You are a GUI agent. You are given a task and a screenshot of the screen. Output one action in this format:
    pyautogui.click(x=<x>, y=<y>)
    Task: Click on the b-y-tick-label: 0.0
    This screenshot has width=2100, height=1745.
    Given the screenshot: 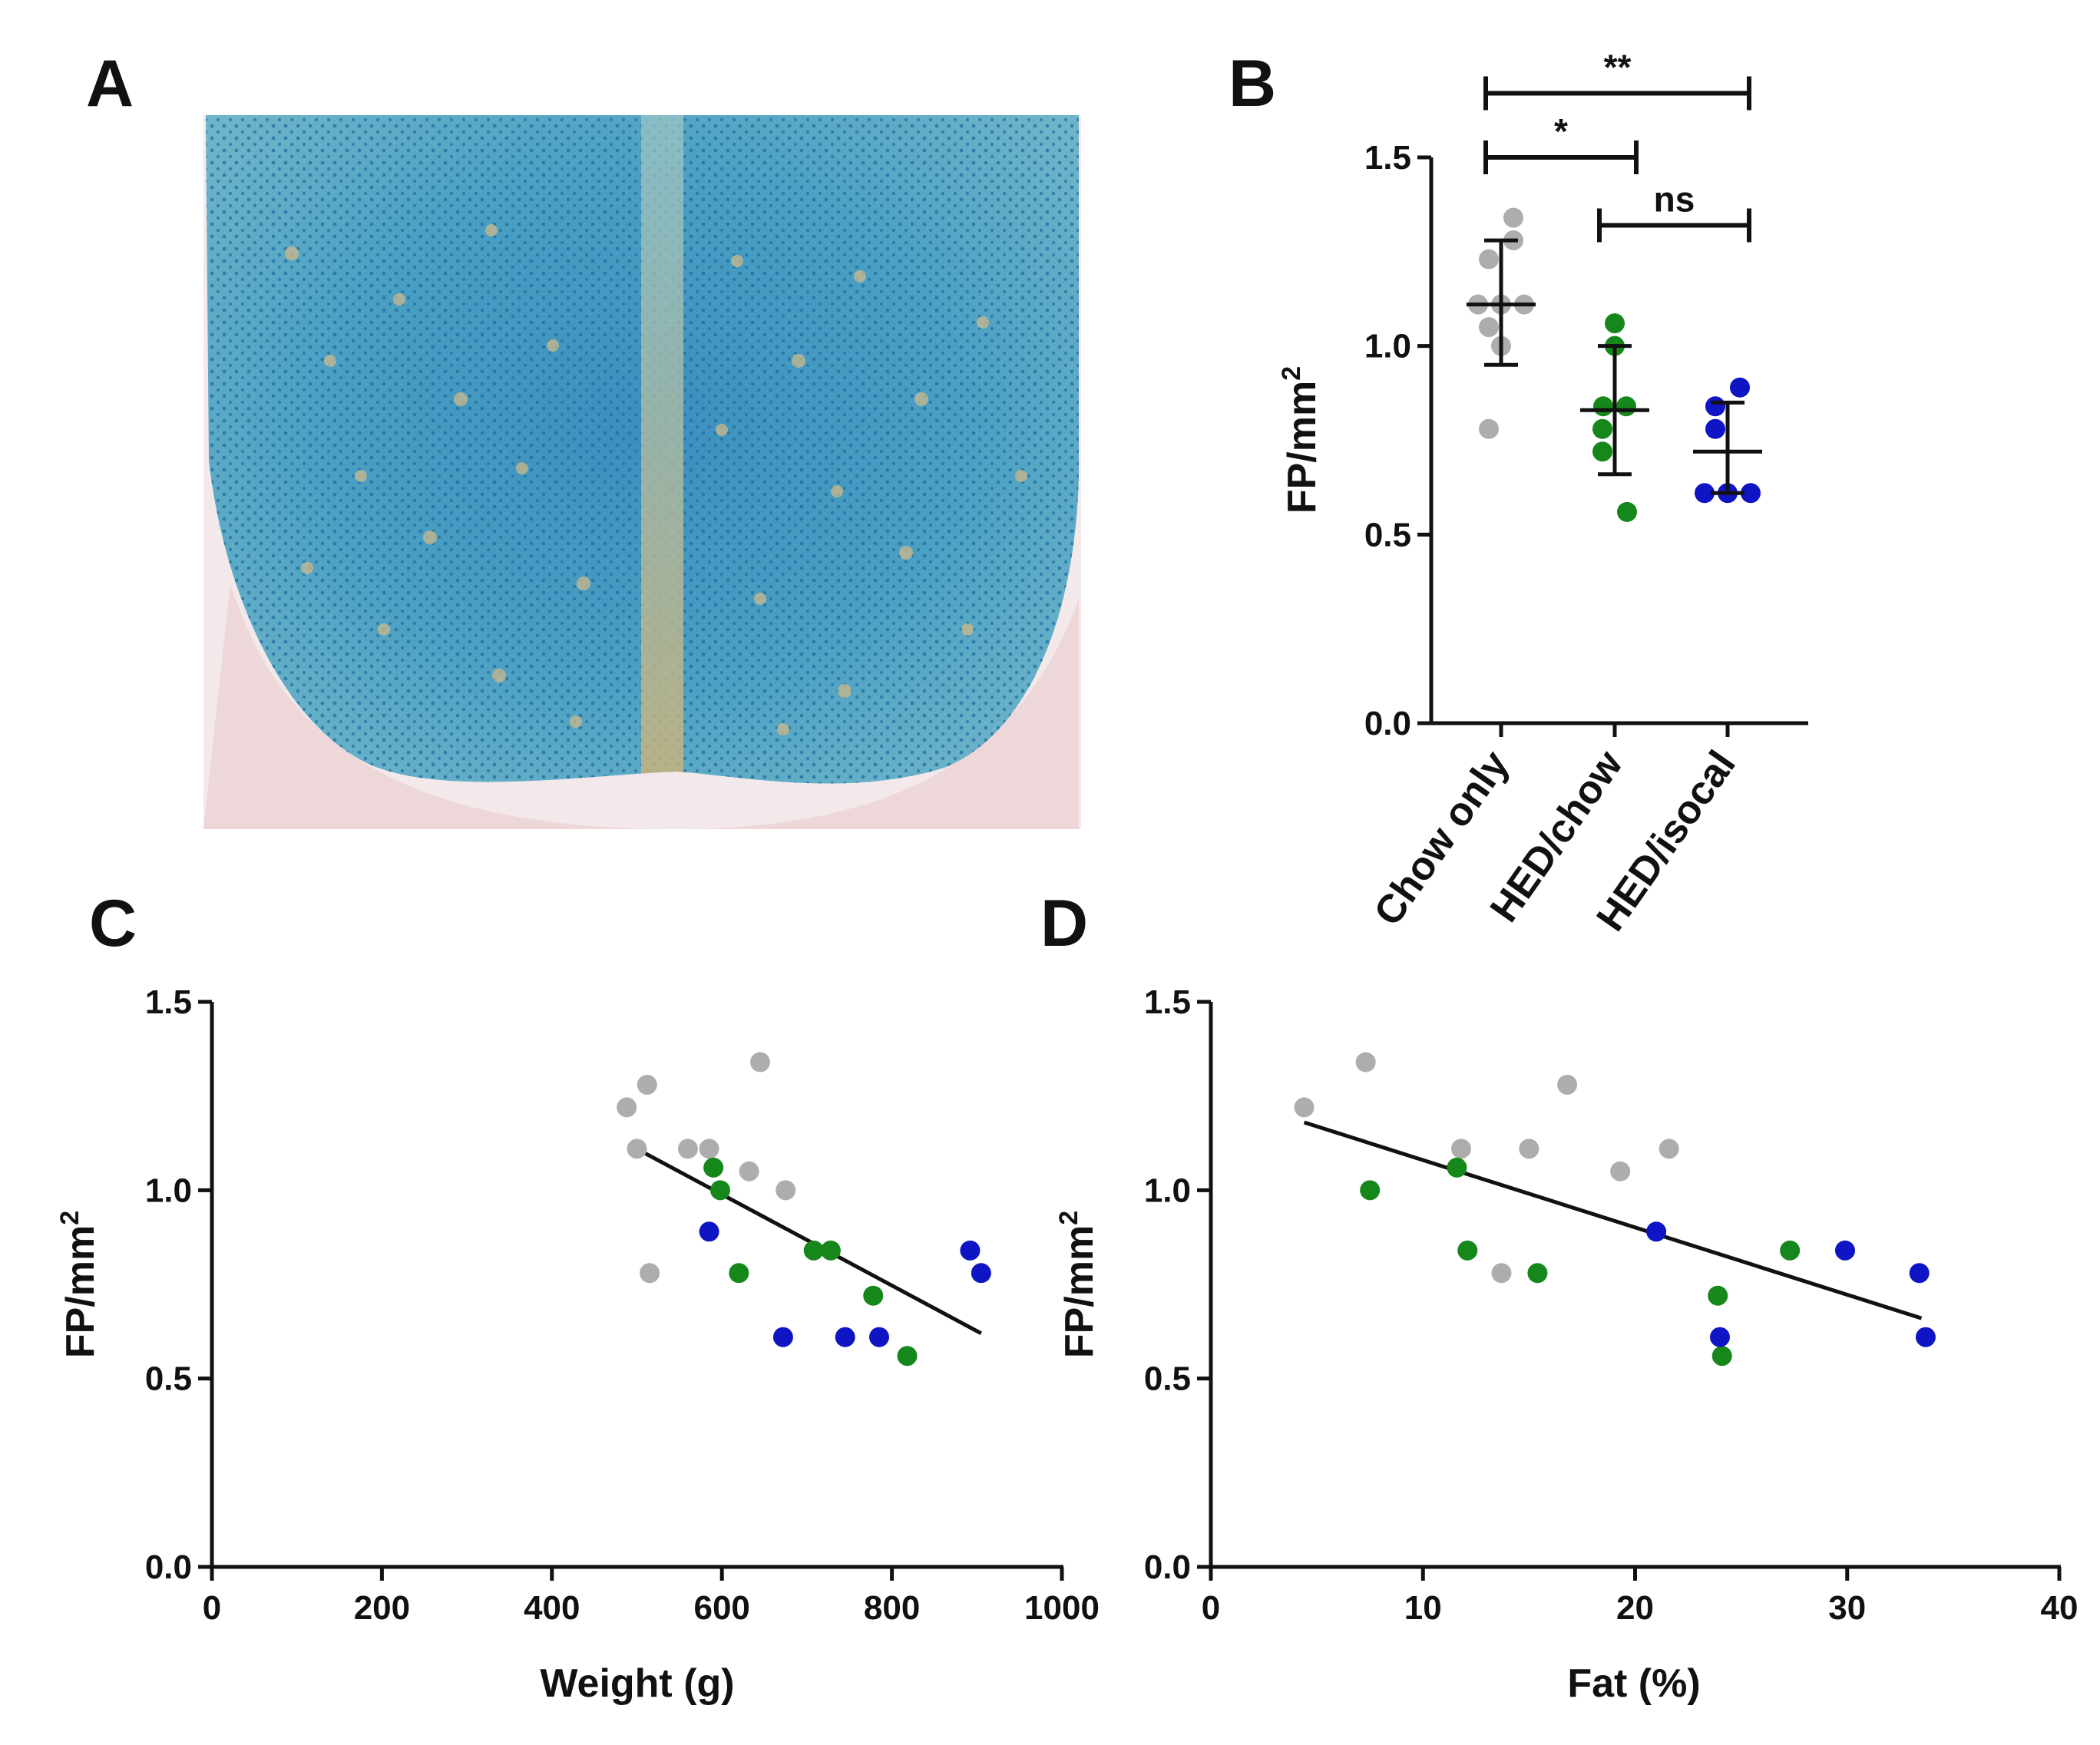 What is the action you would take?
    pyautogui.click(x=1388, y=724)
    